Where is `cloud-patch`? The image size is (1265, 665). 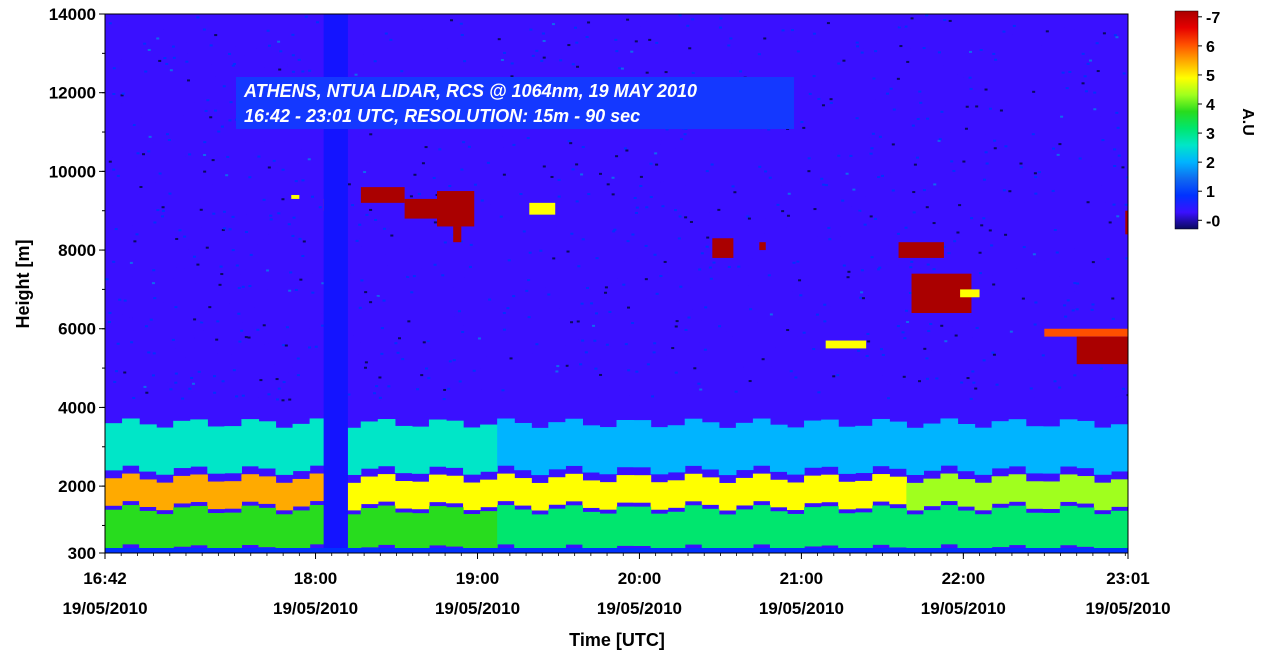
cloud-patch is located at coordinates (846, 344).